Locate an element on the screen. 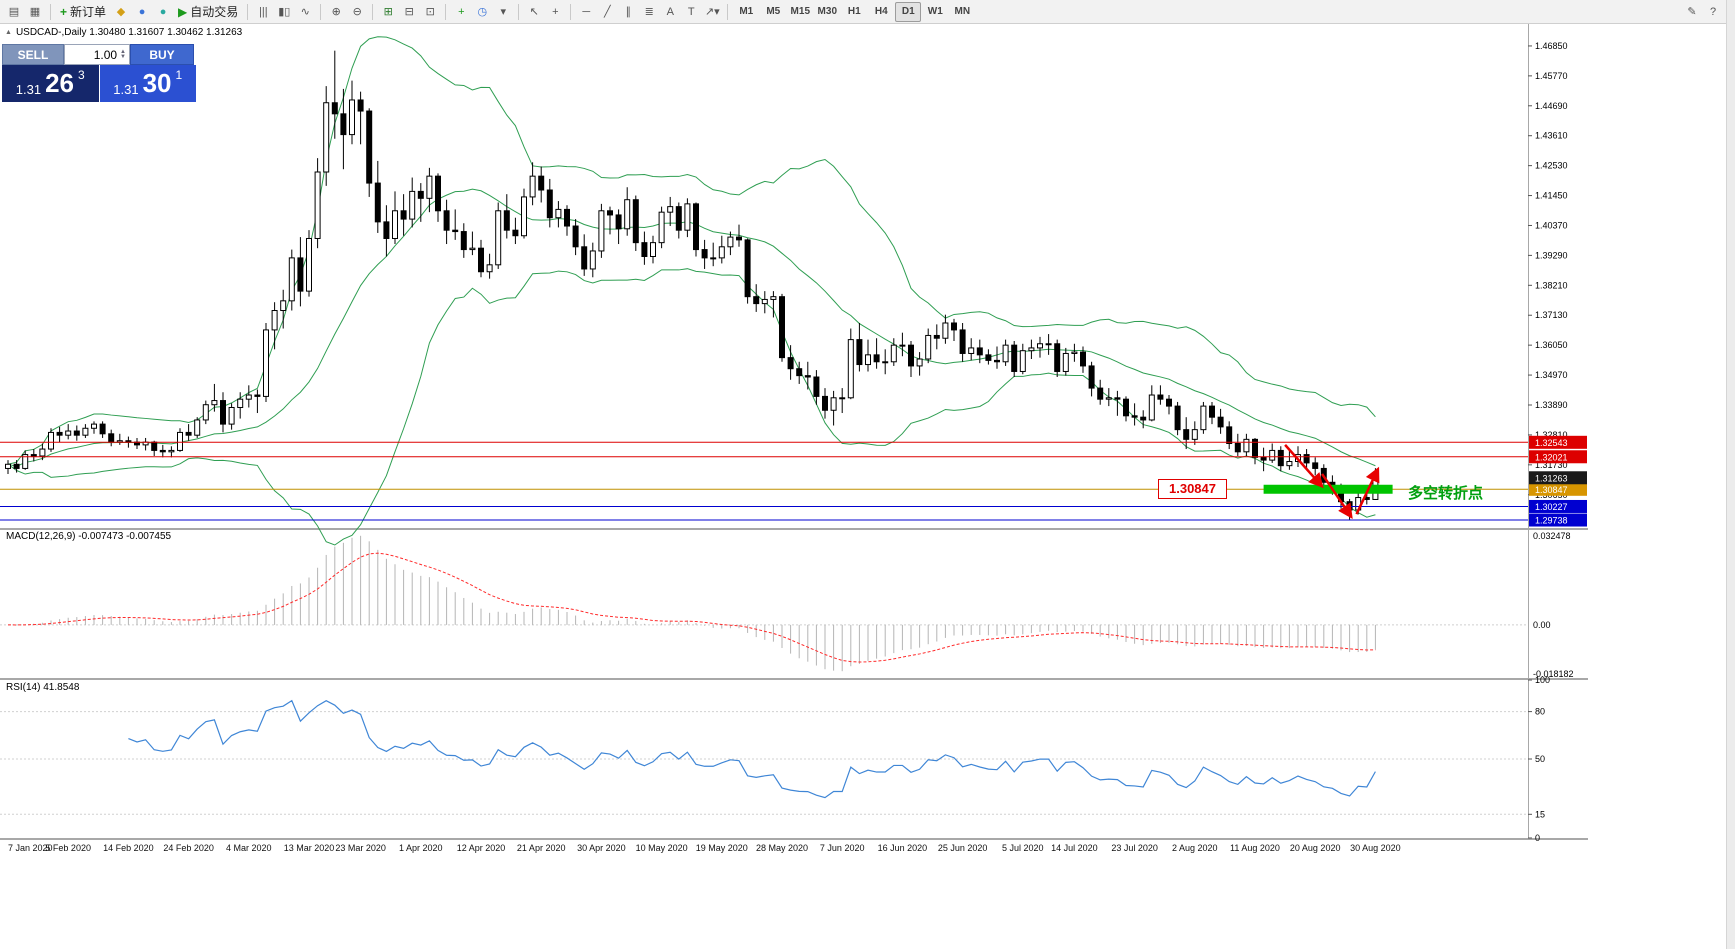  timeframe-button-m15: M15 is located at coordinates (800, 11).